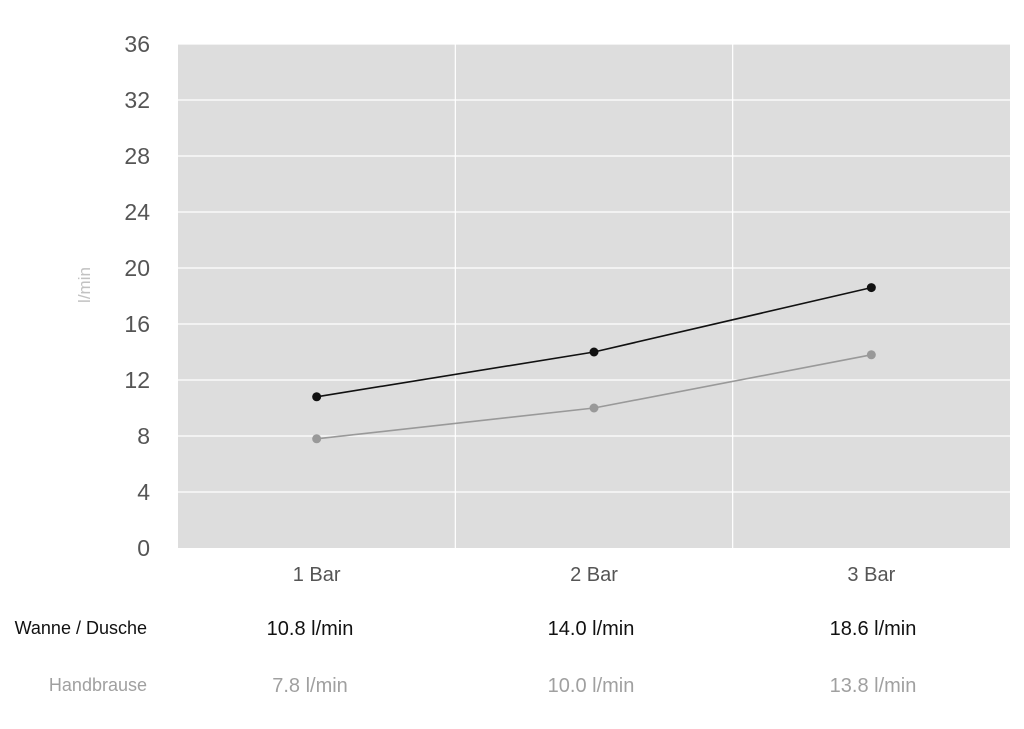 The image size is (1024, 729). What do you see at coordinates (317, 575) in the screenshot?
I see `x-tick-label: 1 Bar` at bounding box center [317, 575].